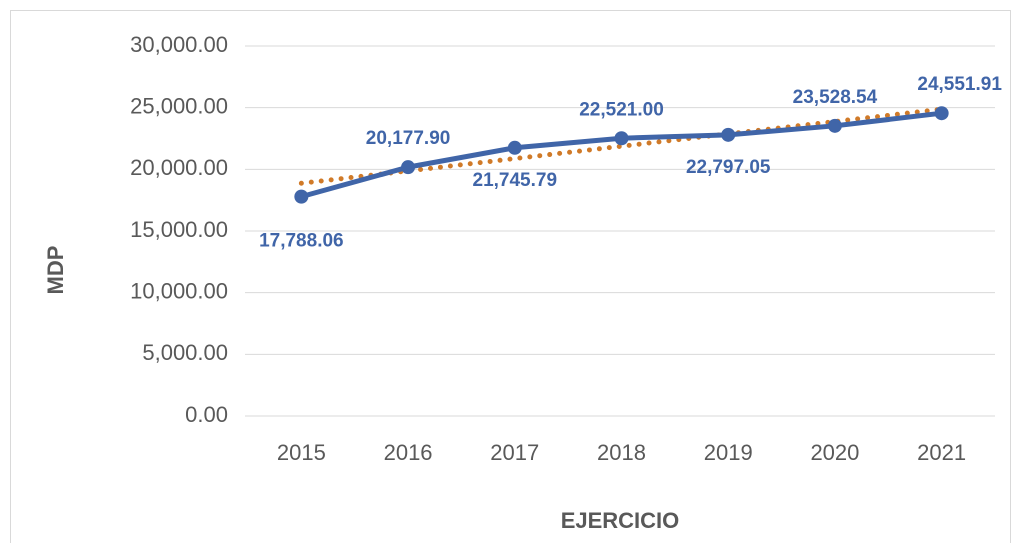 The width and height of the screenshot is (1016, 543). Describe the element at coordinates (55, 270) in the screenshot. I see `y-axis-title: MDP` at that location.